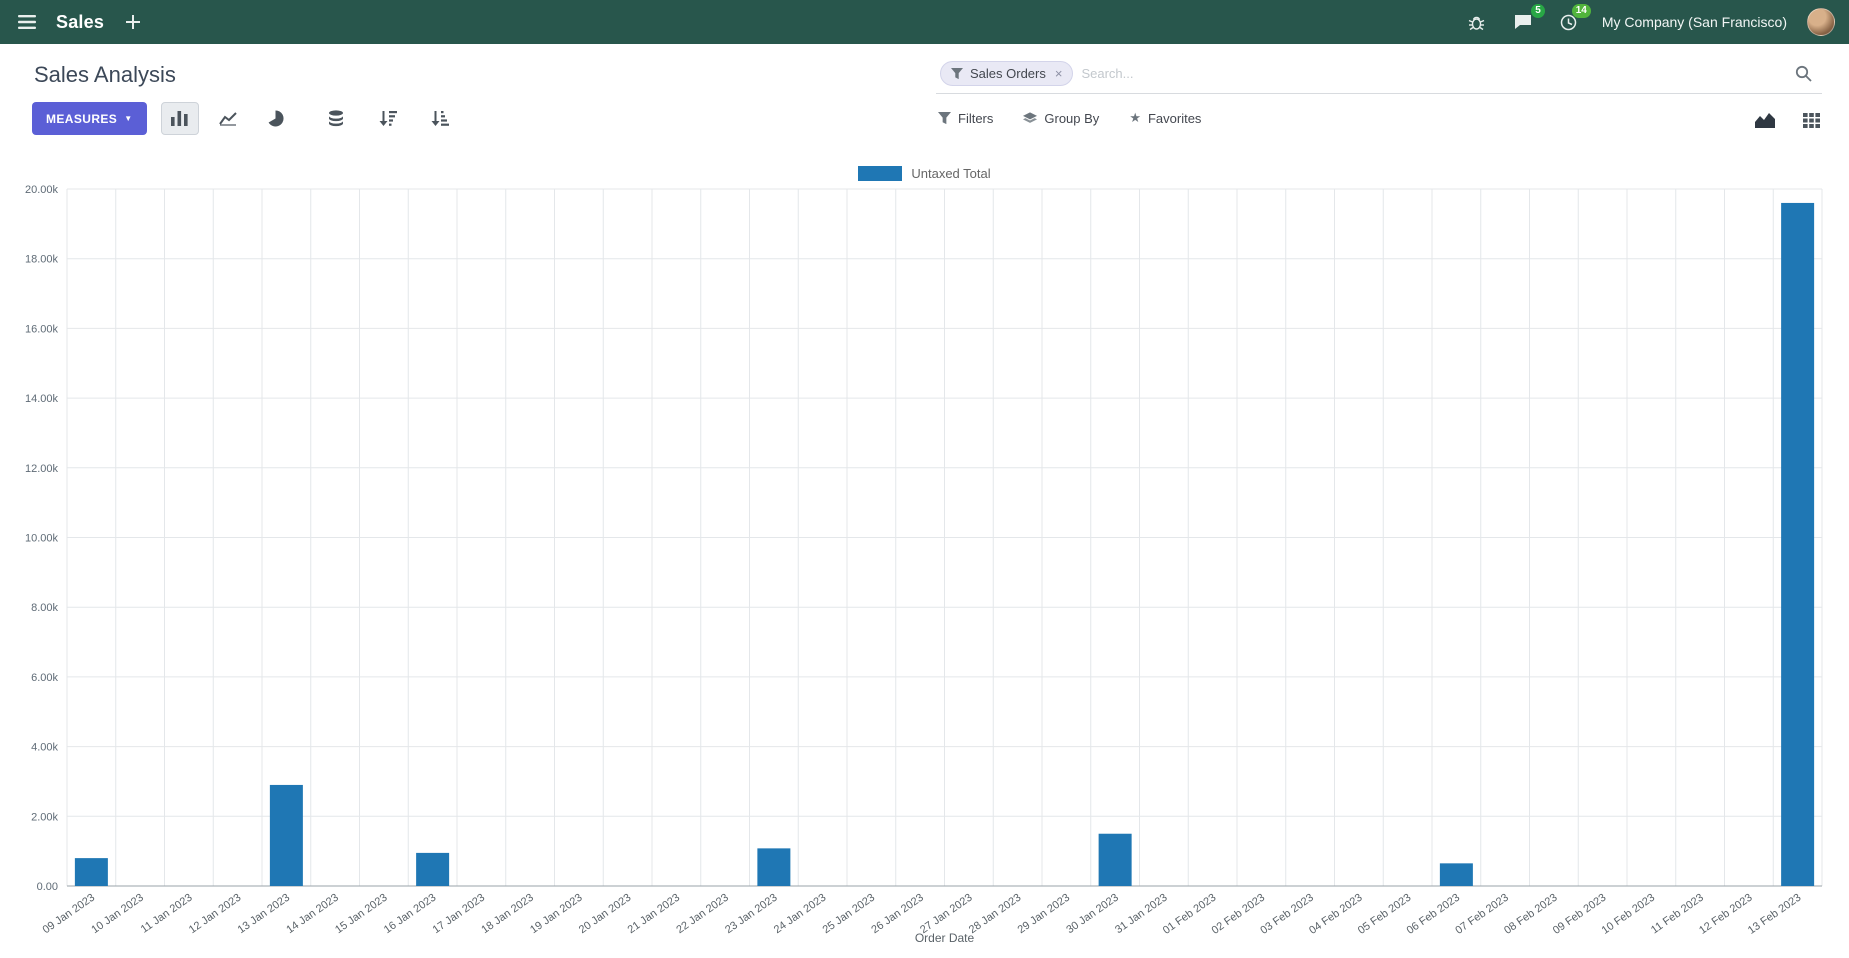 The image size is (1849, 958). I want to click on svg-text: 0.00, so click(47, 887).